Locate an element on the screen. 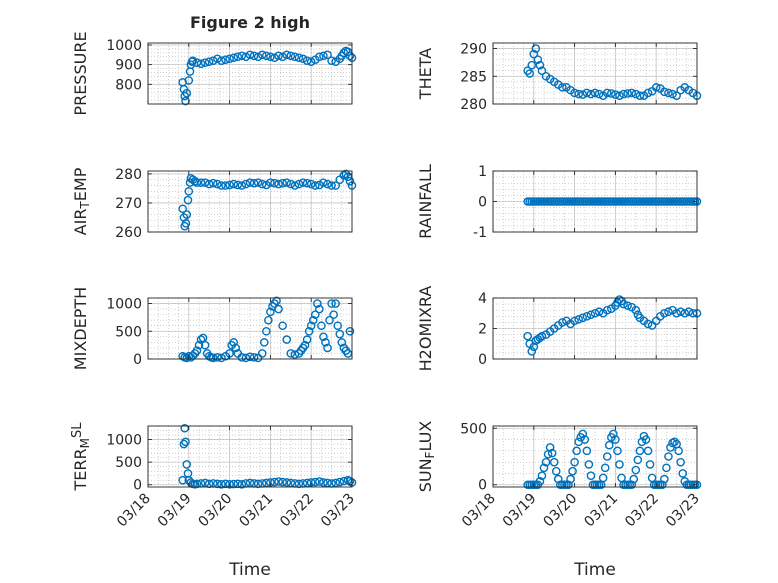 The image size is (778, 583). y-axis-label-part: F is located at coordinates (430, 454).